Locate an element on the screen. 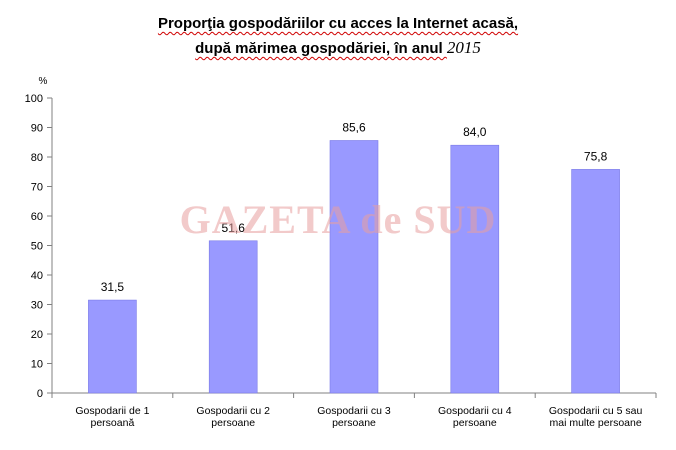 This screenshot has height=450, width=676. x-category-label: Gospodarii cu 4 is located at coordinates (475, 411).